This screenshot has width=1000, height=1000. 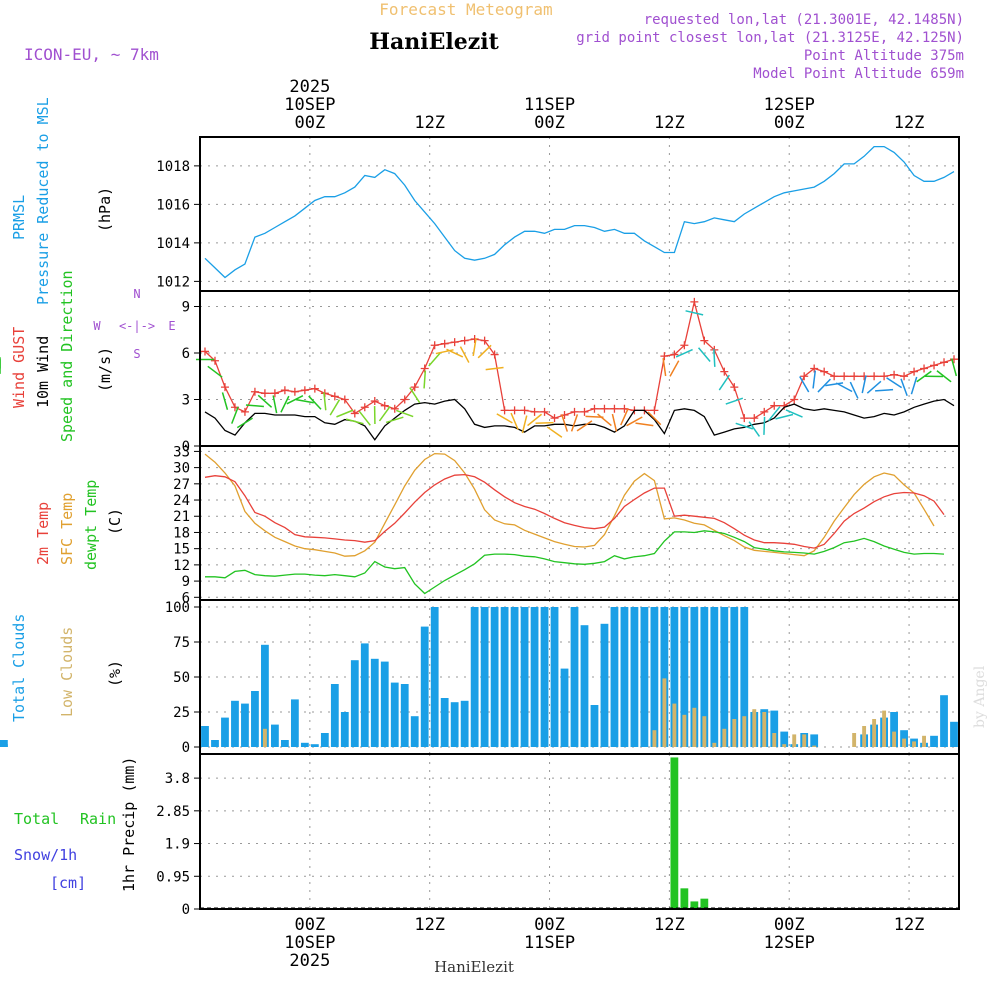 I want to click on precip-y-tick-label: 0.95, so click(x=173, y=877).